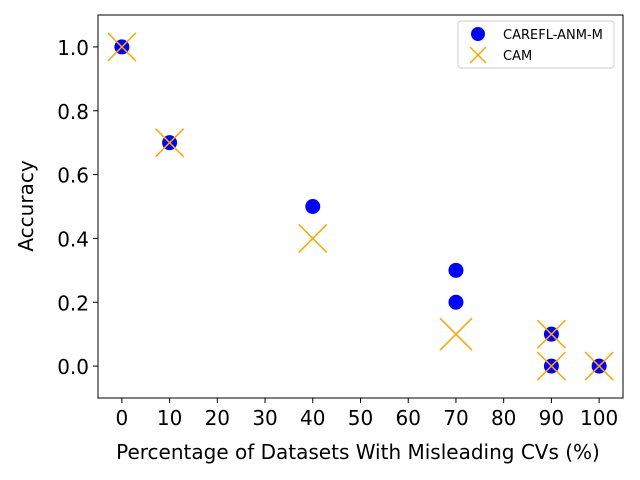 This screenshot has width=640, height=480. I want to click on y-tick-label: 0.2, so click(73, 303).